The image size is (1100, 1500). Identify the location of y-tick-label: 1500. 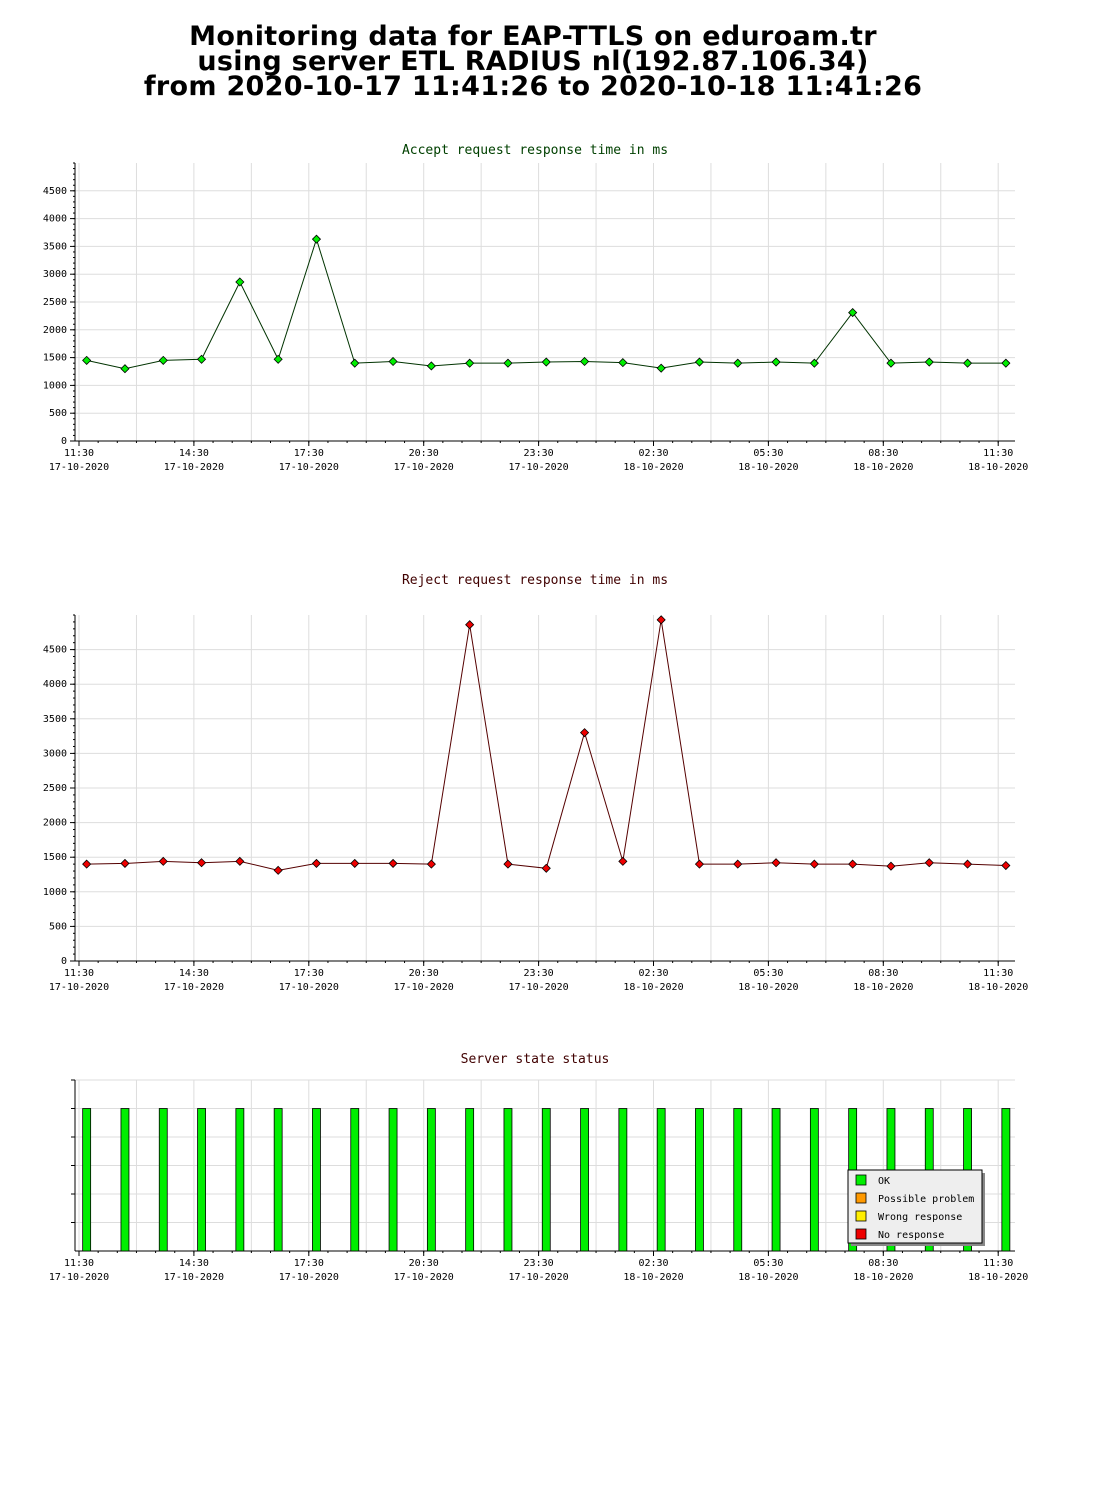
(55, 857).